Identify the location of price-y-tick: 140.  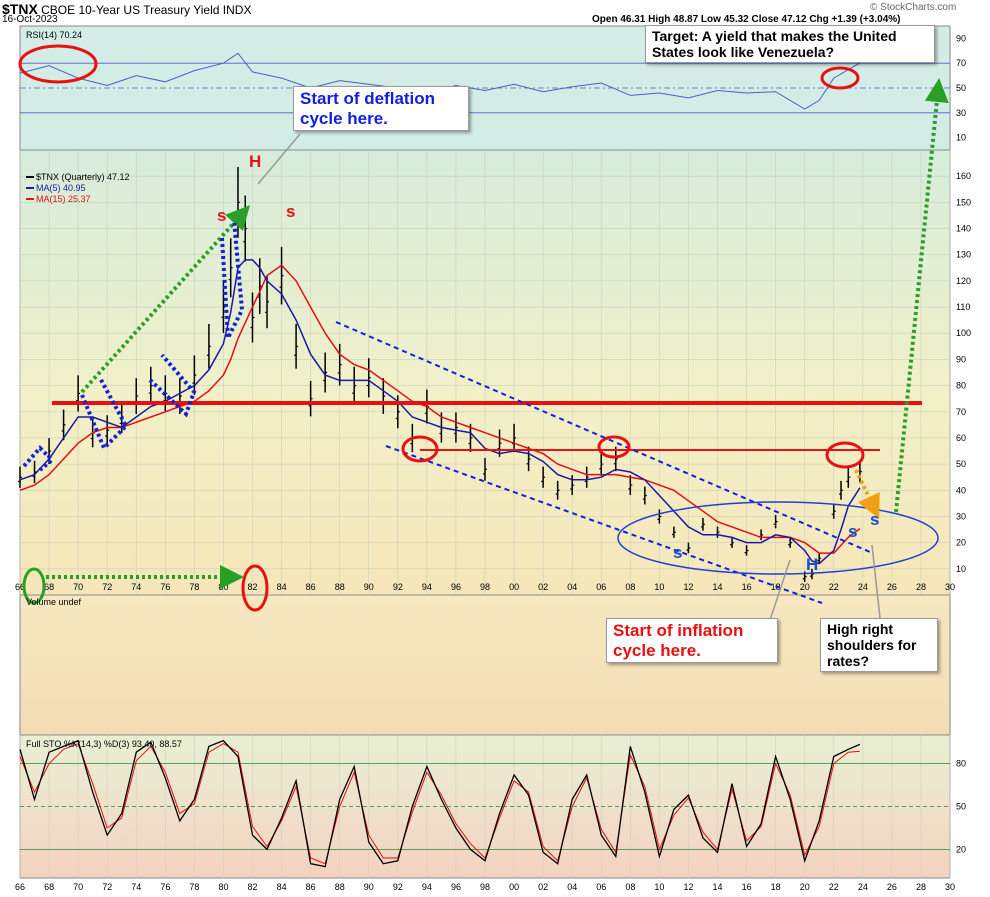
(963, 229).